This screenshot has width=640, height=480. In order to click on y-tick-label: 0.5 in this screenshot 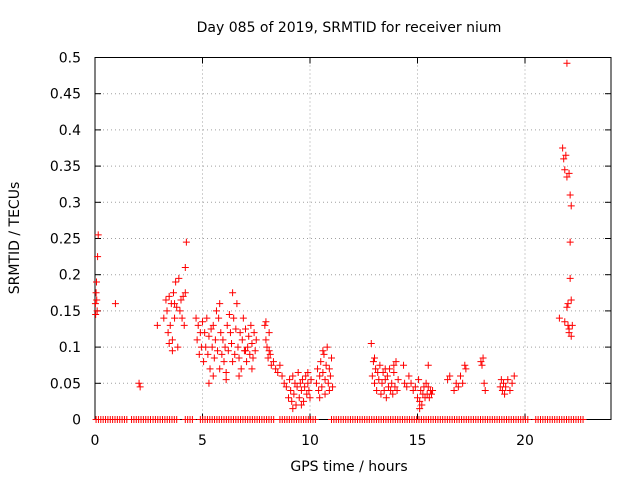, I will do `click(70, 59)`.